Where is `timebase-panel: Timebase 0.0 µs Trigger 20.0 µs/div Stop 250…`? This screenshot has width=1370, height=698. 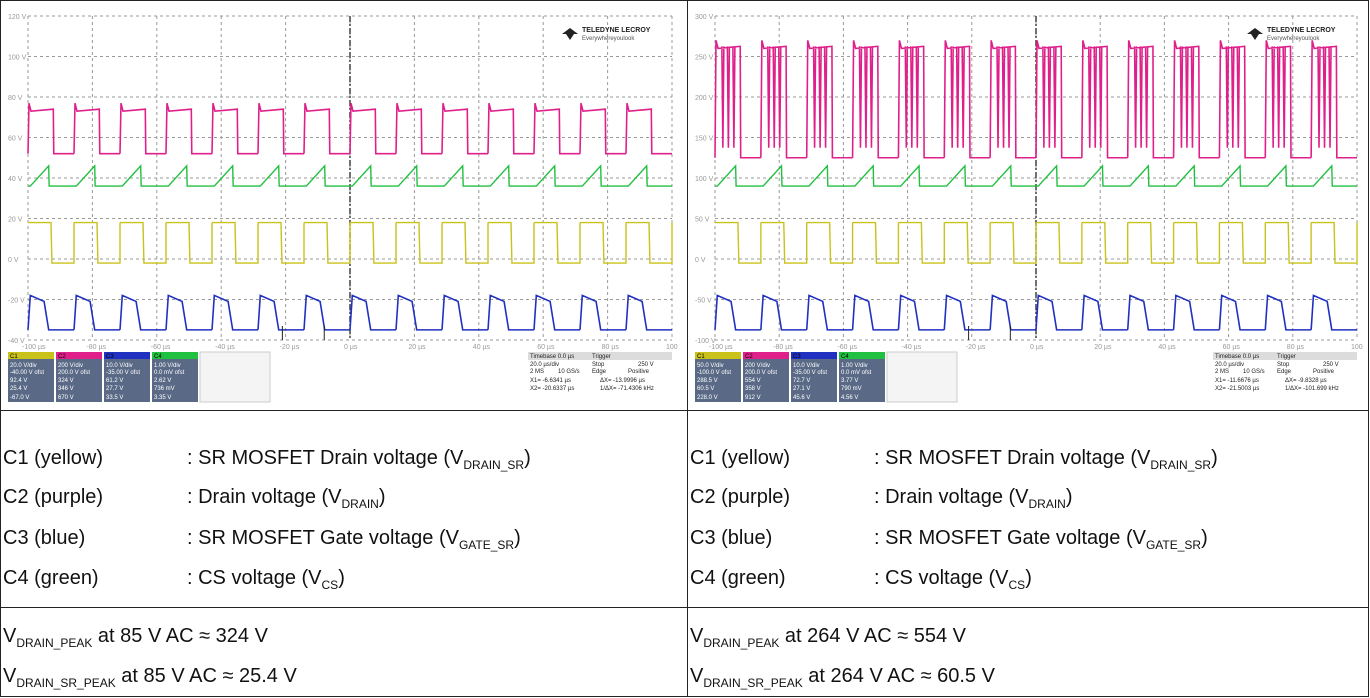 timebase-panel: Timebase 0.0 µs Trigger 20.0 µs/div Stop 250… is located at coordinates (600, 372).